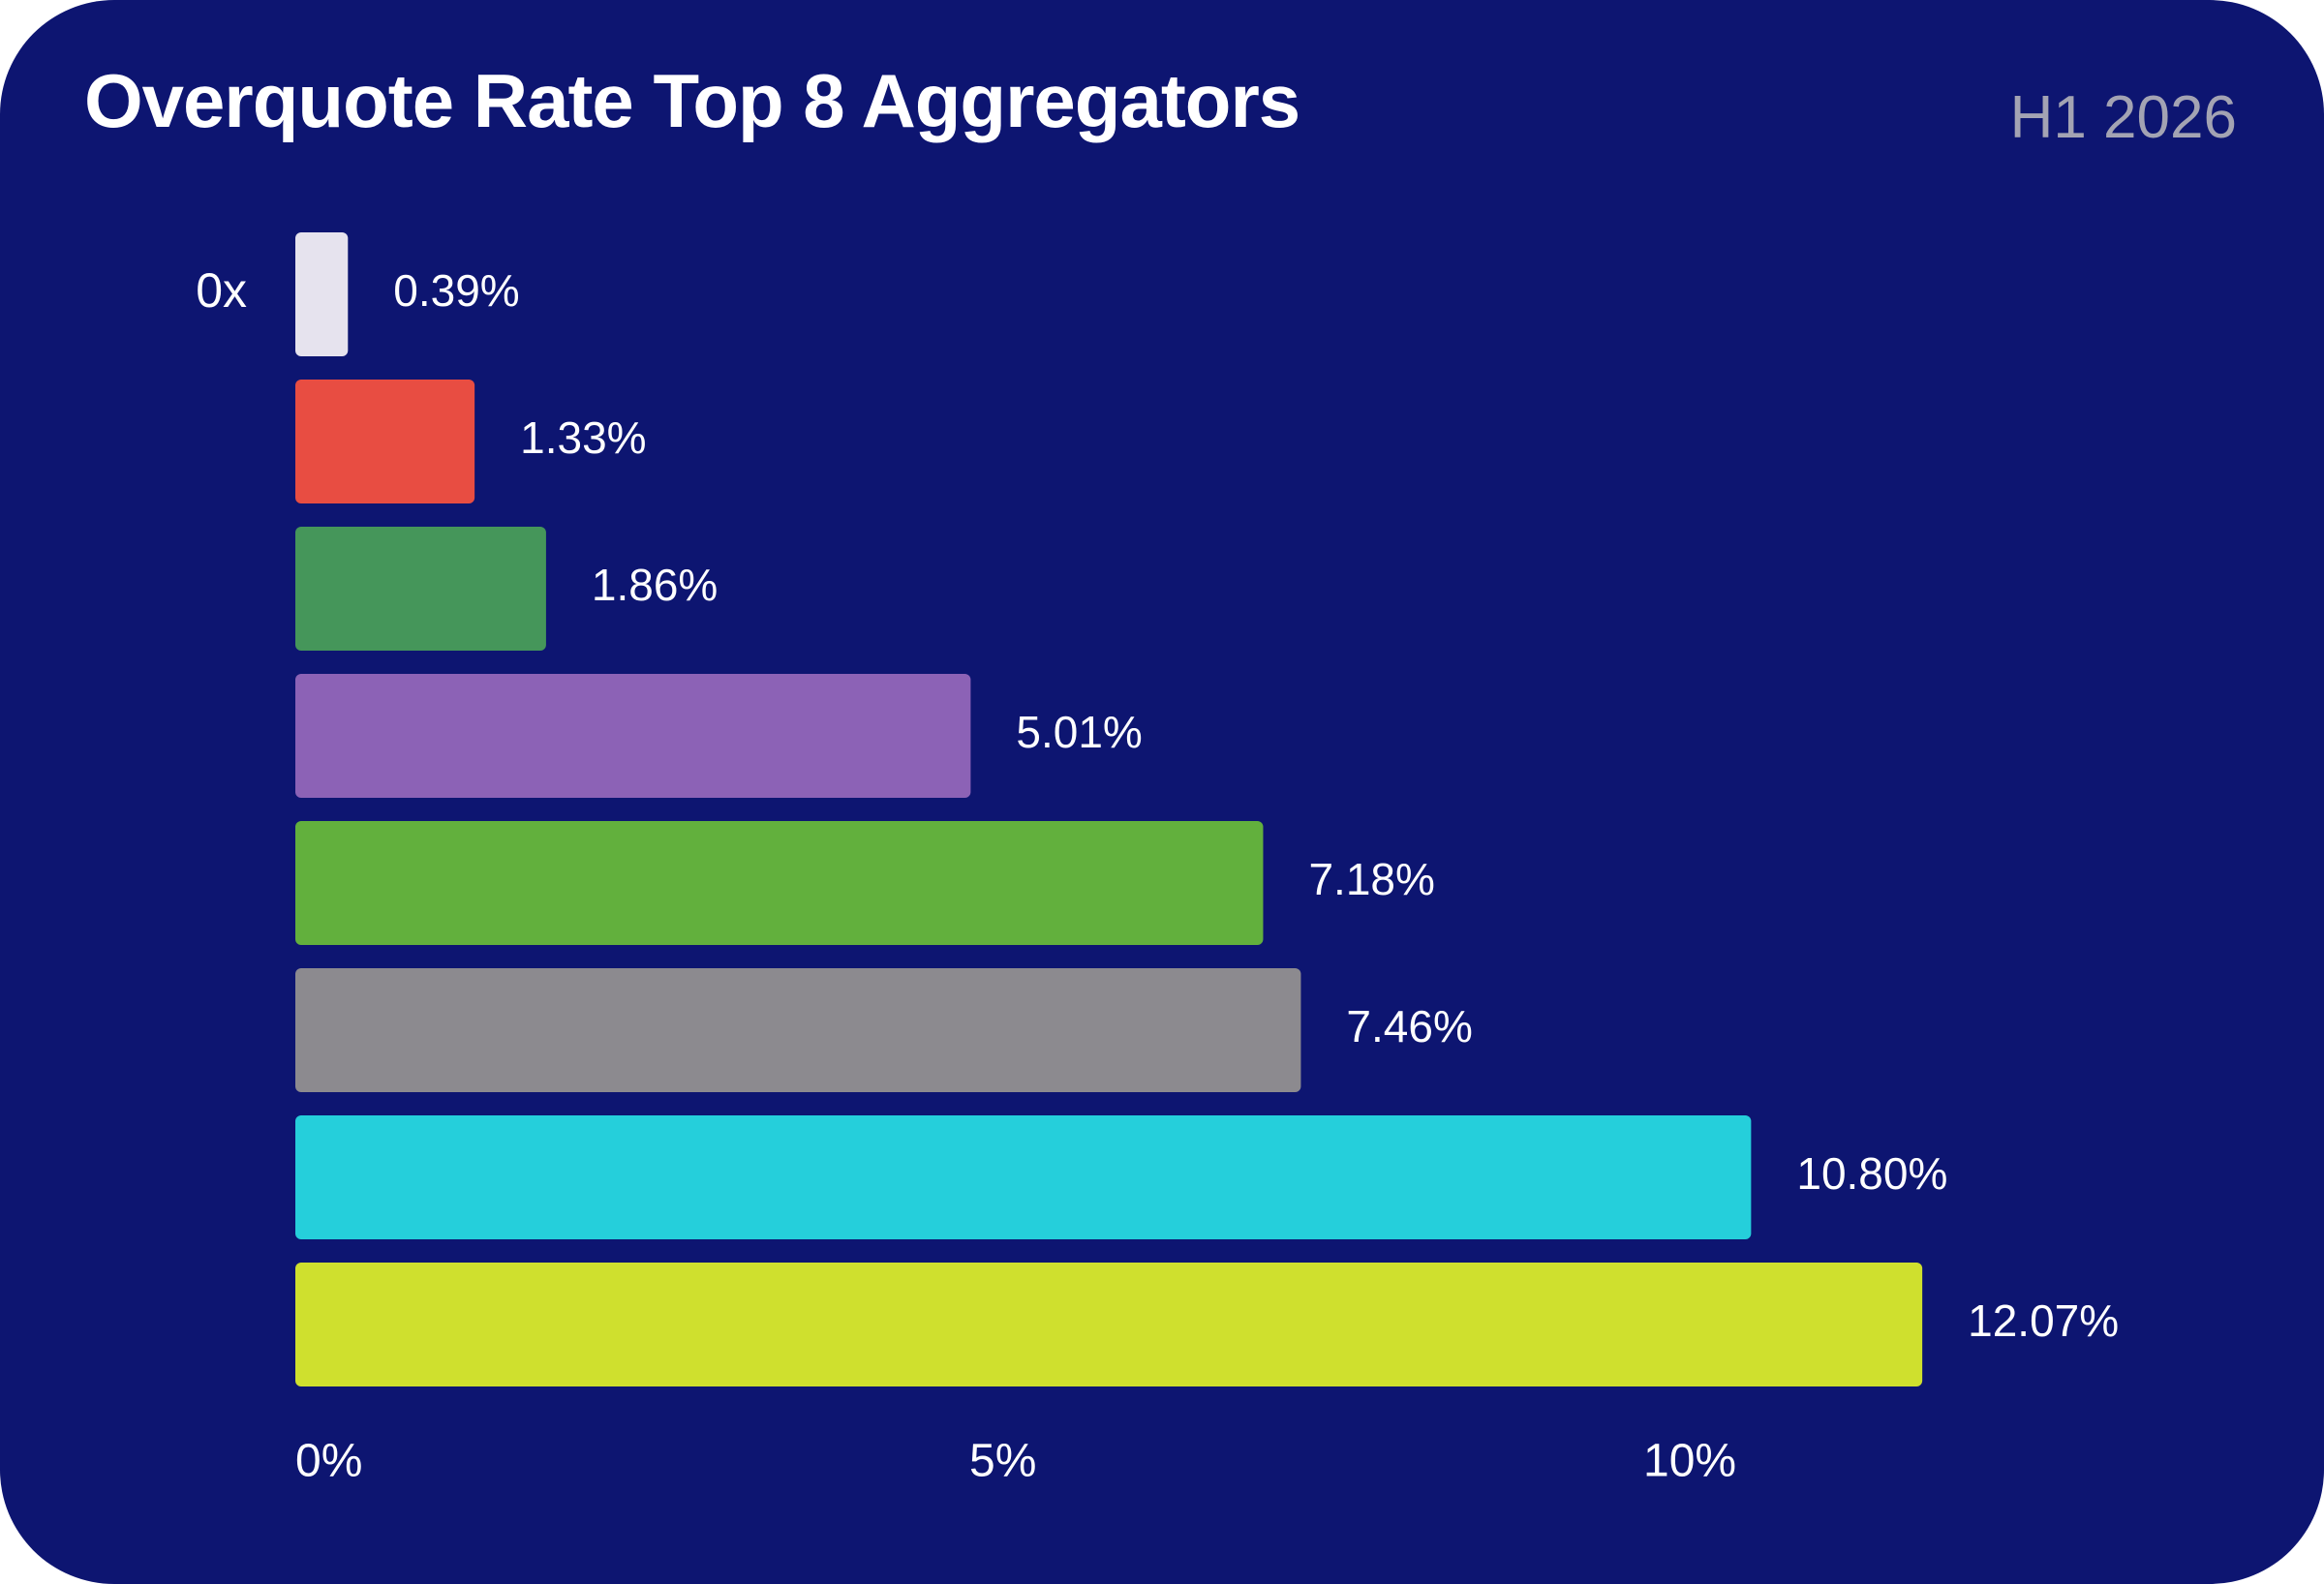  What do you see at coordinates (2044, 1321) in the screenshot?
I see `bar-value-label-8: 12.07%` at bounding box center [2044, 1321].